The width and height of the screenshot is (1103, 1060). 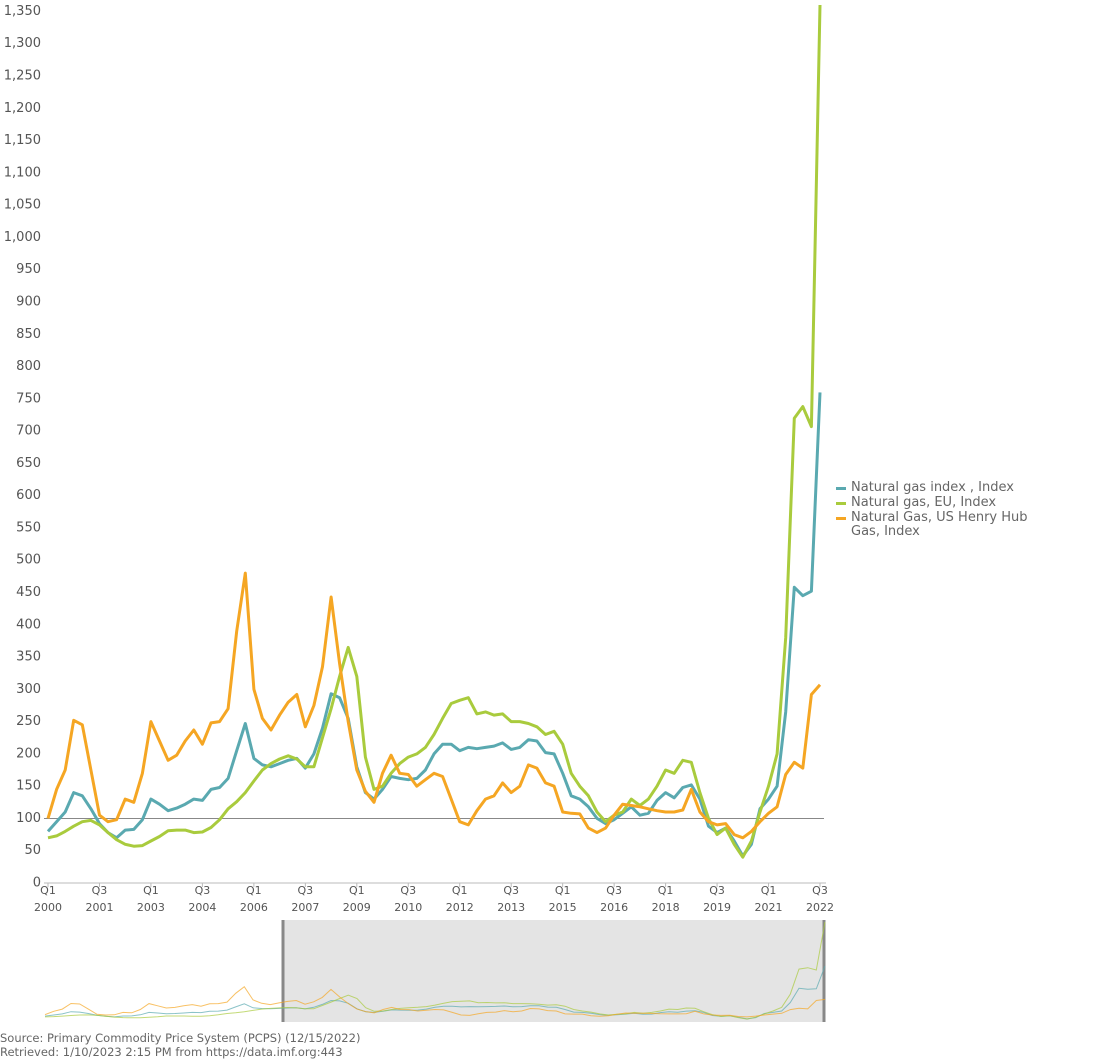 What do you see at coordinates (28, 398) in the screenshot?
I see `y-tick-label: 750` at bounding box center [28, 398].